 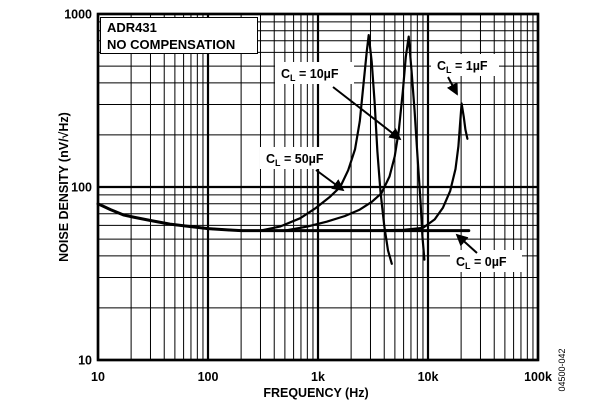 What do you see at coordinates (81, 188) in the screenshot?
I see `y-tick-100: 100` at bounding box center [81, 188].